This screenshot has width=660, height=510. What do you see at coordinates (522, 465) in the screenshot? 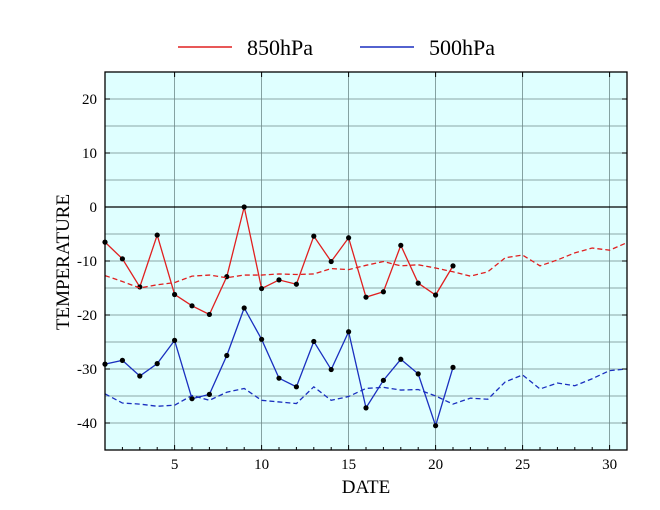
I see `x-tick-label: 25` at bounding box center [522, 465].